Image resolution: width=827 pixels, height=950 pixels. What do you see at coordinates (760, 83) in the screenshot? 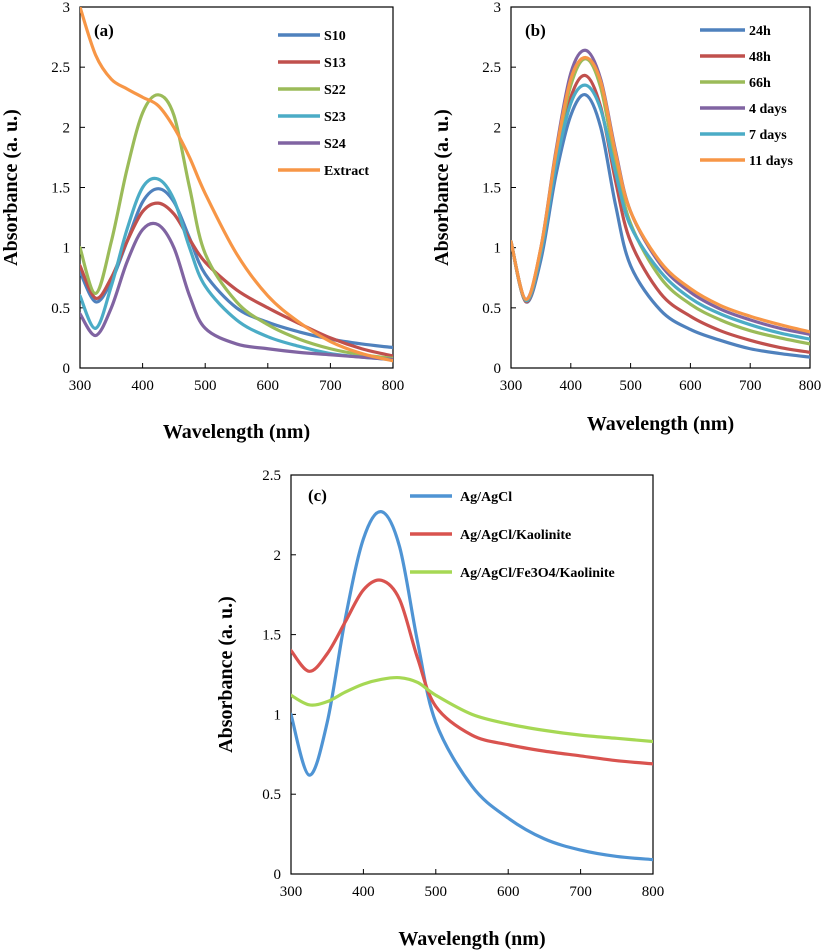
I see `legend-label: 66h` at bounding box center [760, 83].